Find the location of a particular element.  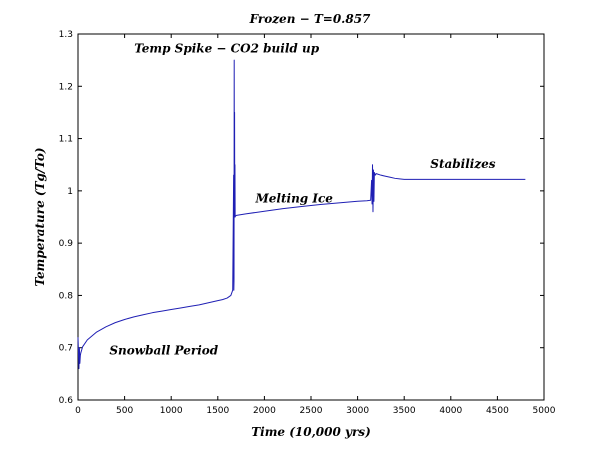

x-tick-label: 0 is located at coordinates (78, 411).